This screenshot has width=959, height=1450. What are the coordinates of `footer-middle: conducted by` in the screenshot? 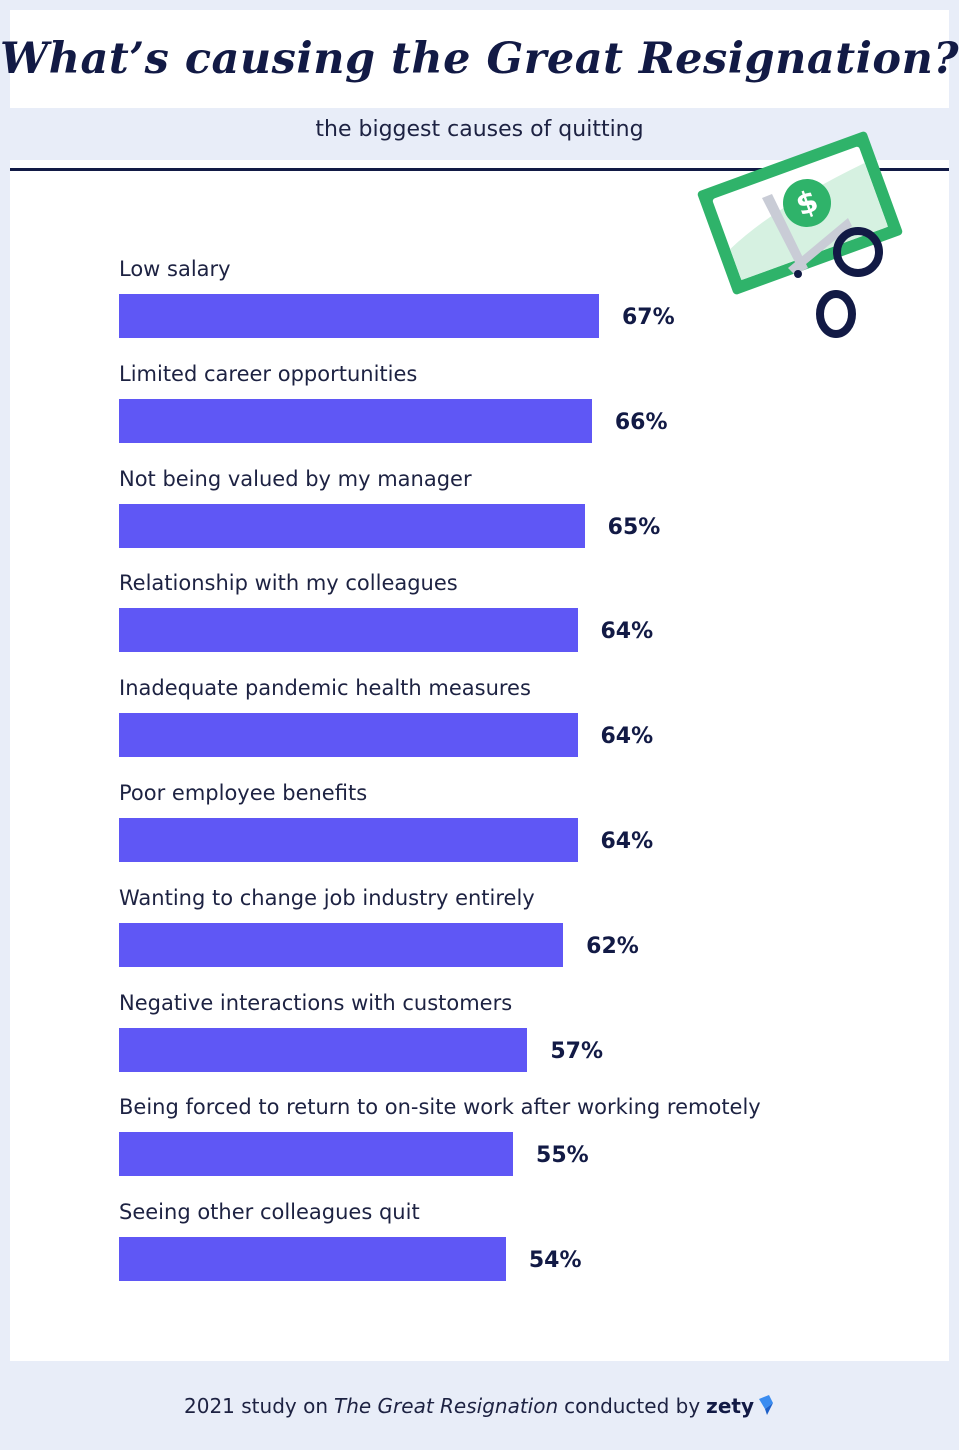 It's located at (632, 1406).